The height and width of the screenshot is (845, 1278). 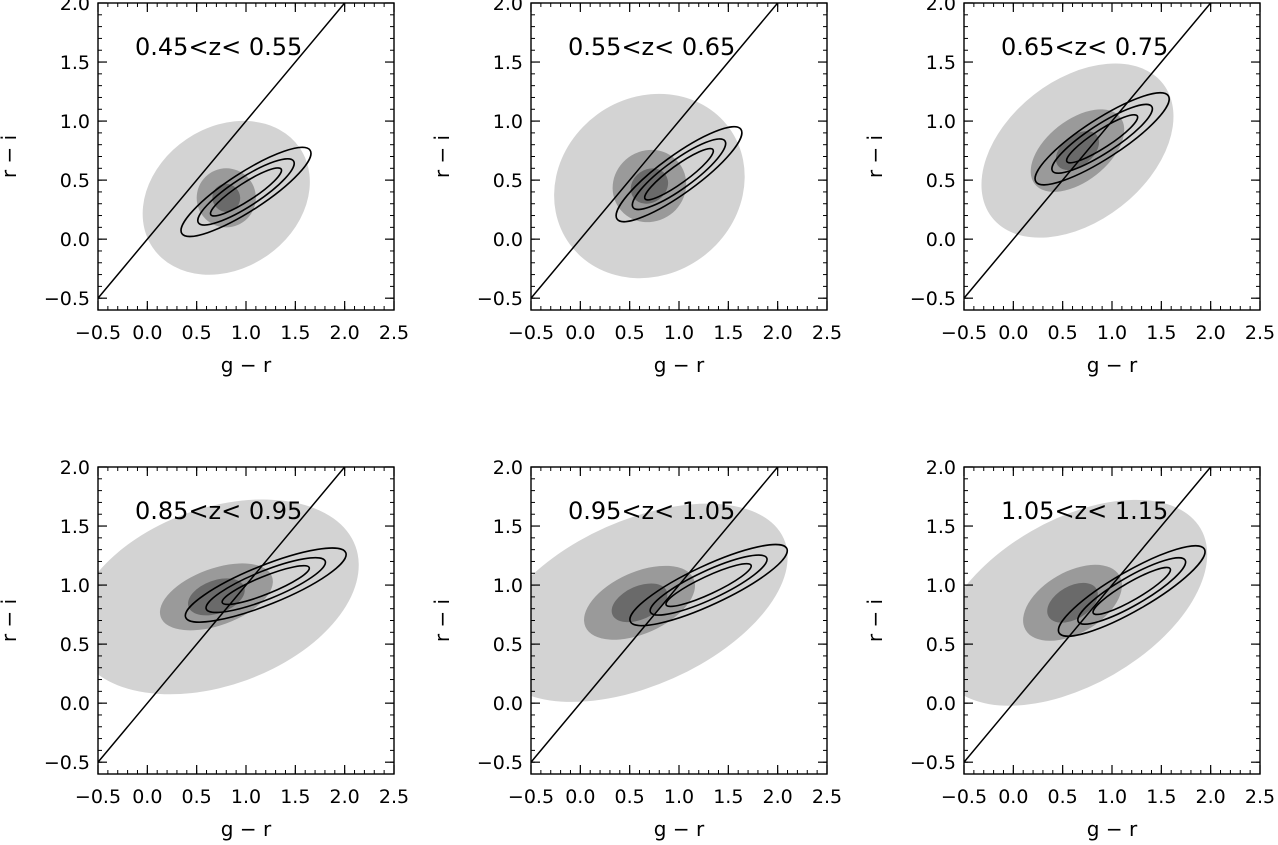 I want to click on panel-title: 0.45<z< 0.55, so click(x=218, y=47).